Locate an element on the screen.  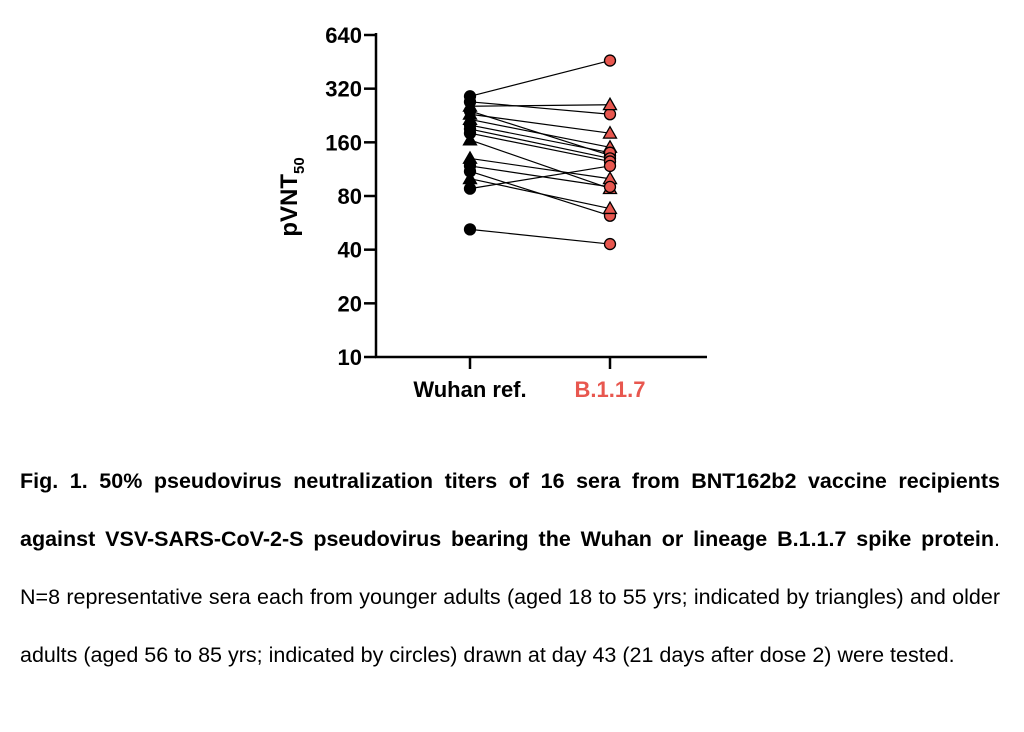
x-category-label: B.1.1.7 is located at coordinates (610, 389).